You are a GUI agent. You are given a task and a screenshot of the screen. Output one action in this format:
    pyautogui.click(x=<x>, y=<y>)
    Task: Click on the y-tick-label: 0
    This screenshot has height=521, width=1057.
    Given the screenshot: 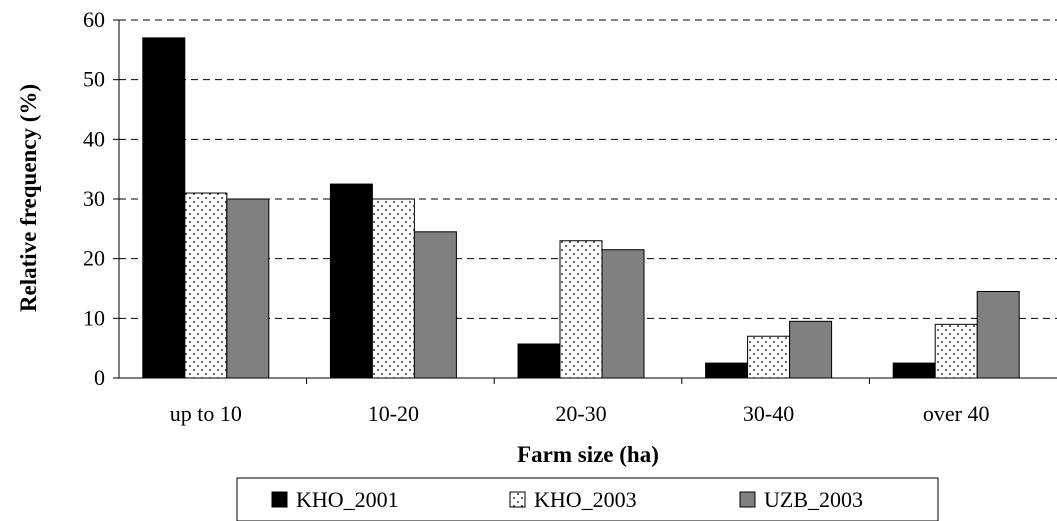 What is the action you would take?
    pyautogui.click(x=99, y=377)
    